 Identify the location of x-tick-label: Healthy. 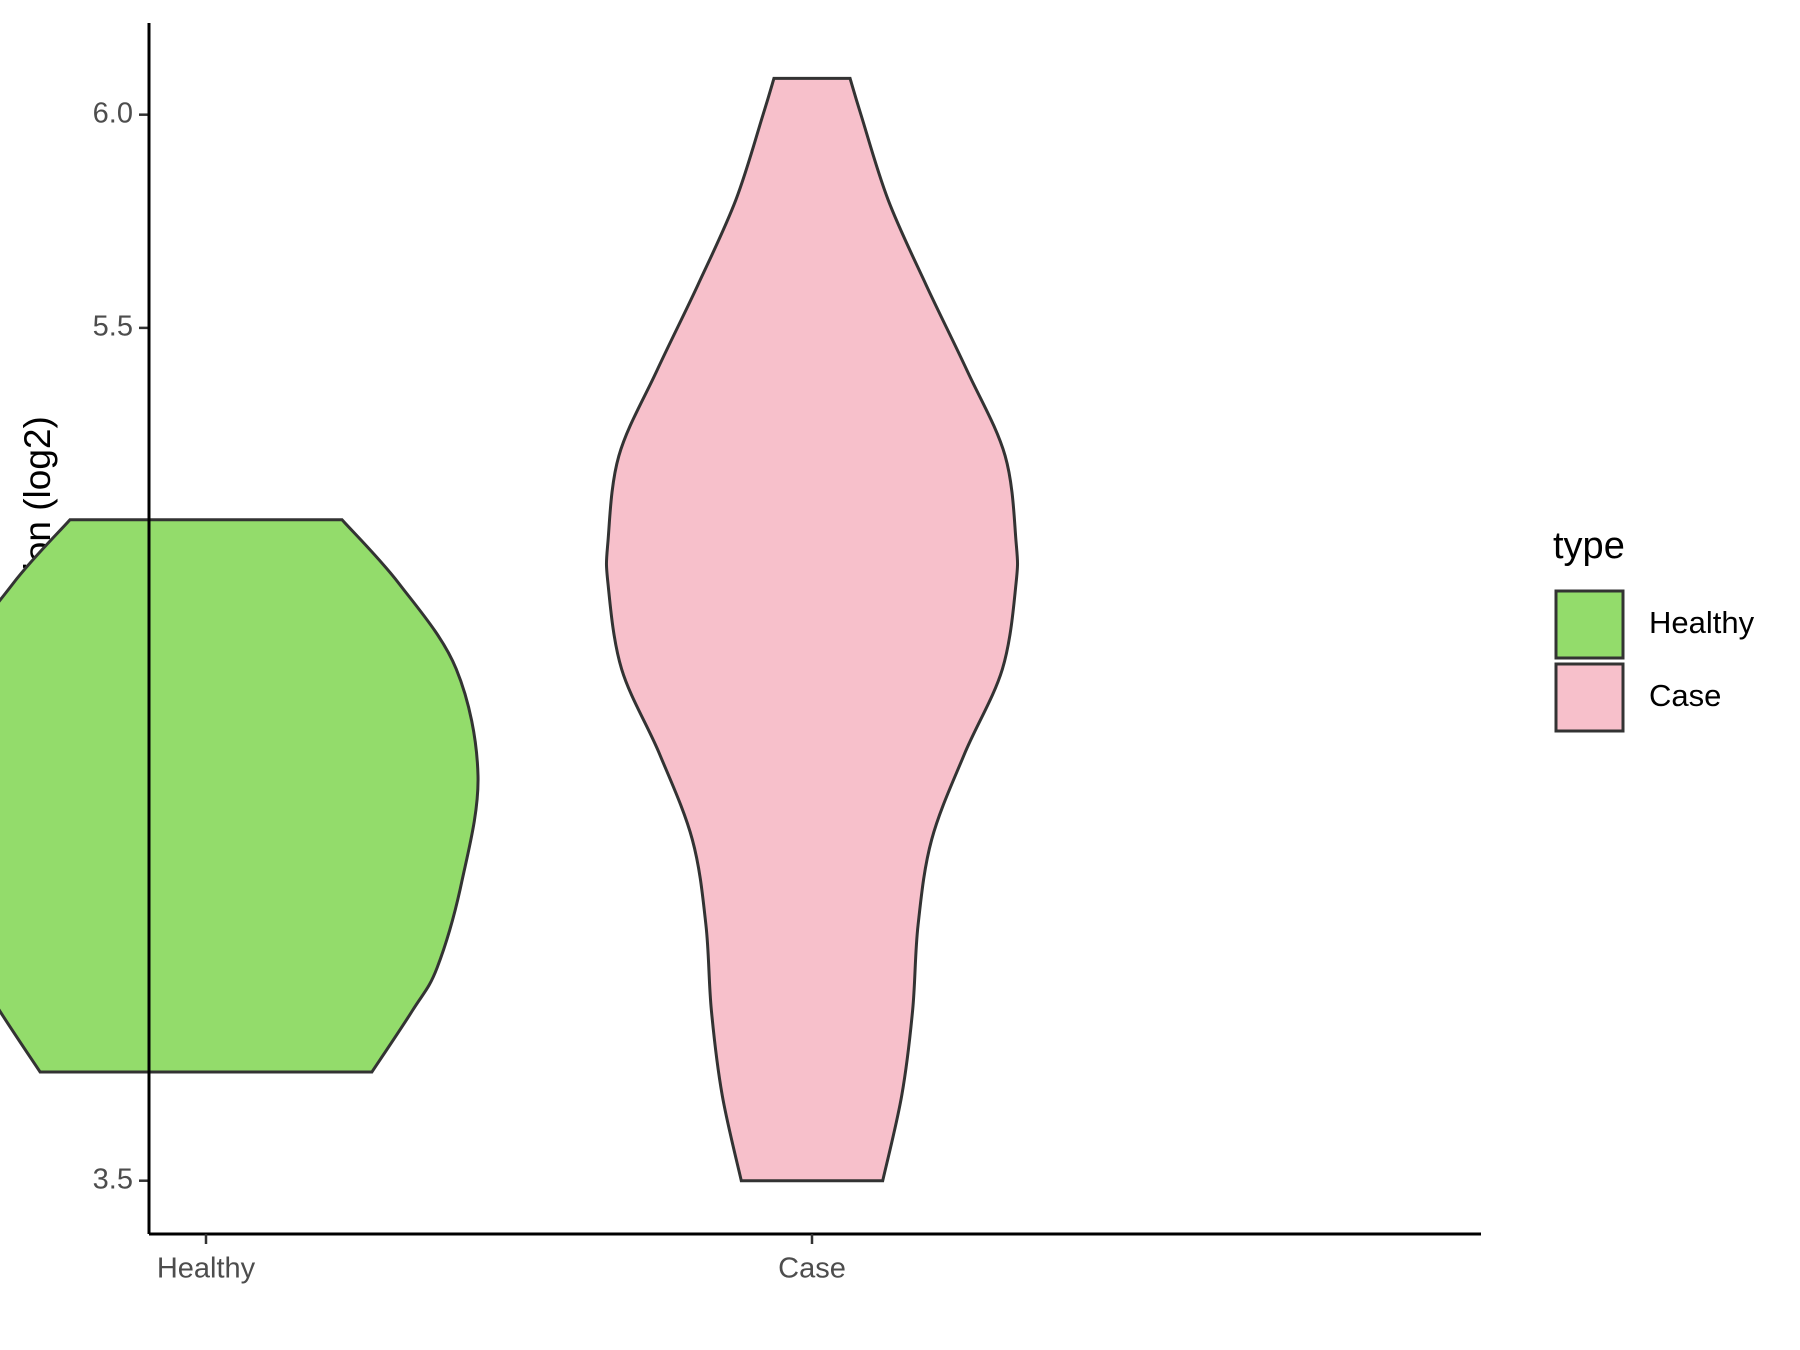
(206, 1269).